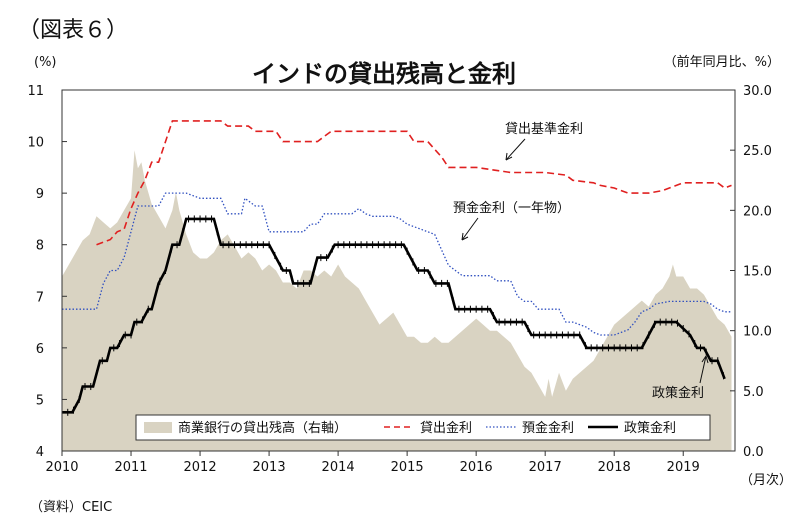 Image resolution: width=810 pixels, height=525 pixels. What do you see at coordinates (548, 428) in the screenshot?
I see `legend-label-deposit-rate: 預金金利` at bounding box center [548, 428].